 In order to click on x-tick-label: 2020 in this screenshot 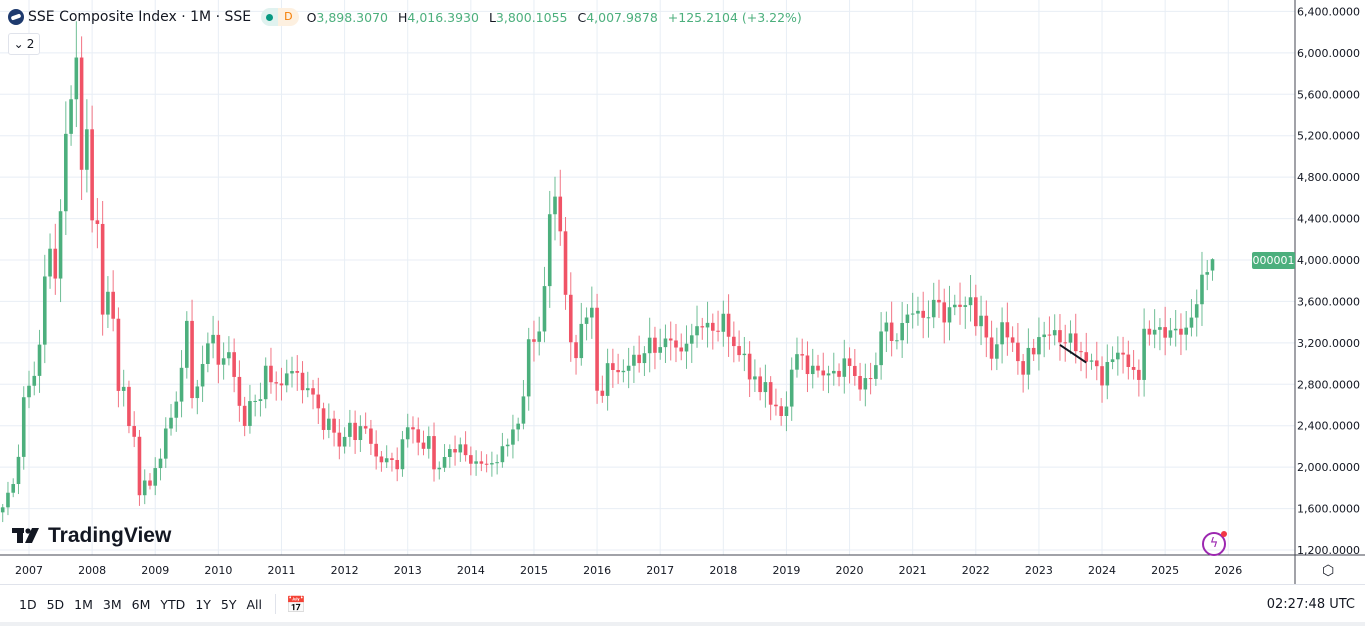, I will do `click(850, 570)`.